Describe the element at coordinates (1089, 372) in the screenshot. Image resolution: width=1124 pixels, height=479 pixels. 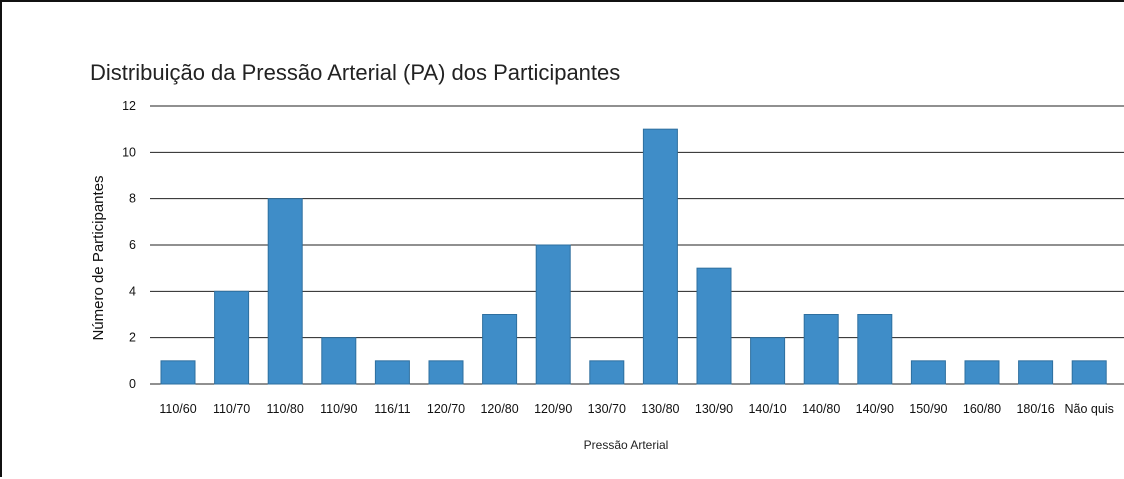
I see `bar-Não quis` at that location.